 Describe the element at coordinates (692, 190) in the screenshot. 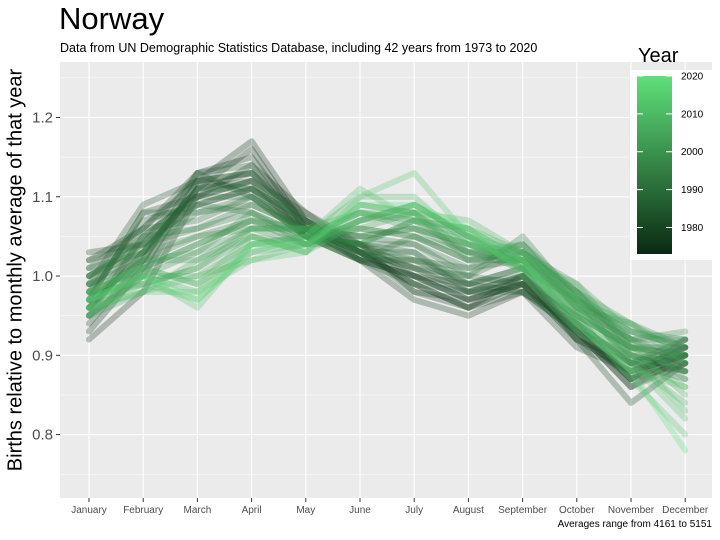

I see `legend-tick-label: 1990` at that location.